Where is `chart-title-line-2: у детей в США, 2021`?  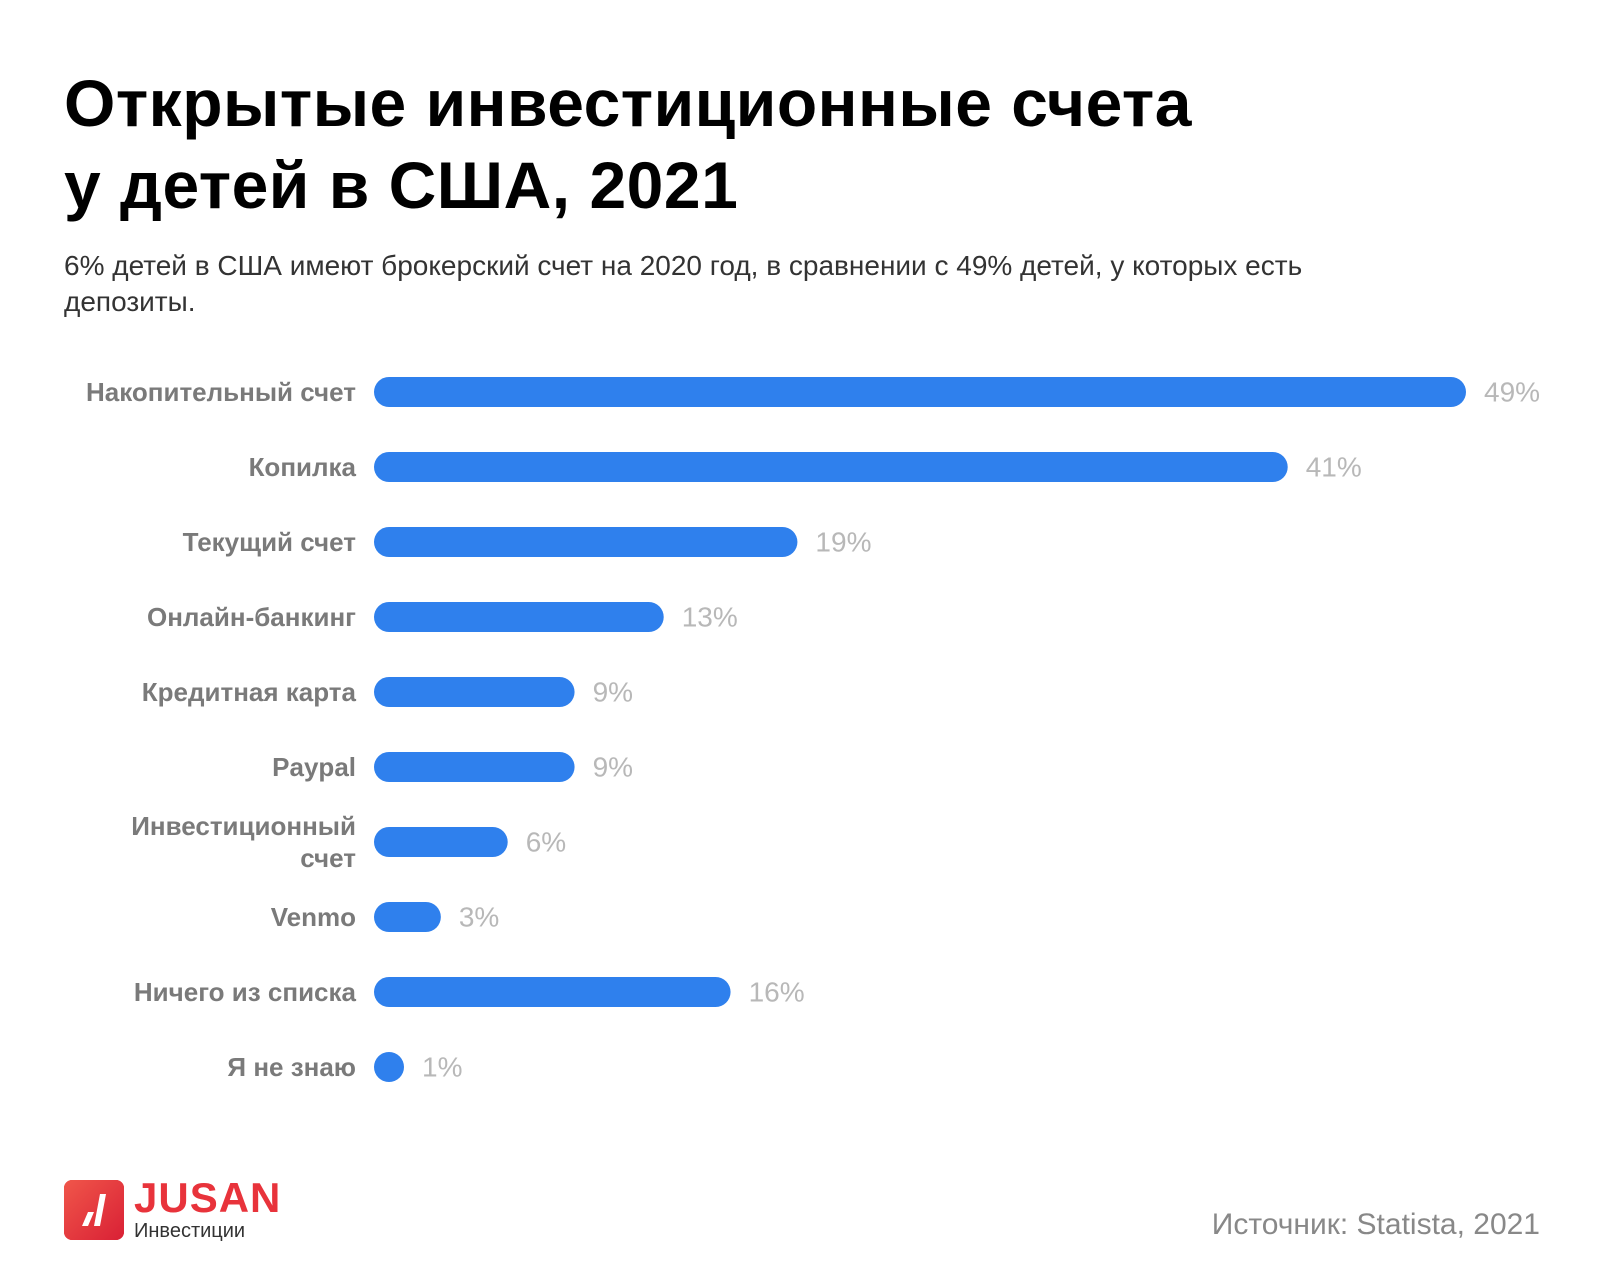 chart-title-line-2: у детей в США, 2021 is located at coordinates (401, 185).